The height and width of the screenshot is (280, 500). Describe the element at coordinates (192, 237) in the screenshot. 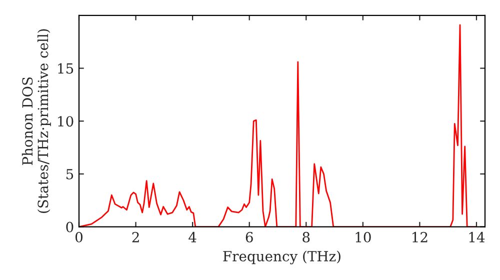

I see `x-tick-label: 4` at that location.